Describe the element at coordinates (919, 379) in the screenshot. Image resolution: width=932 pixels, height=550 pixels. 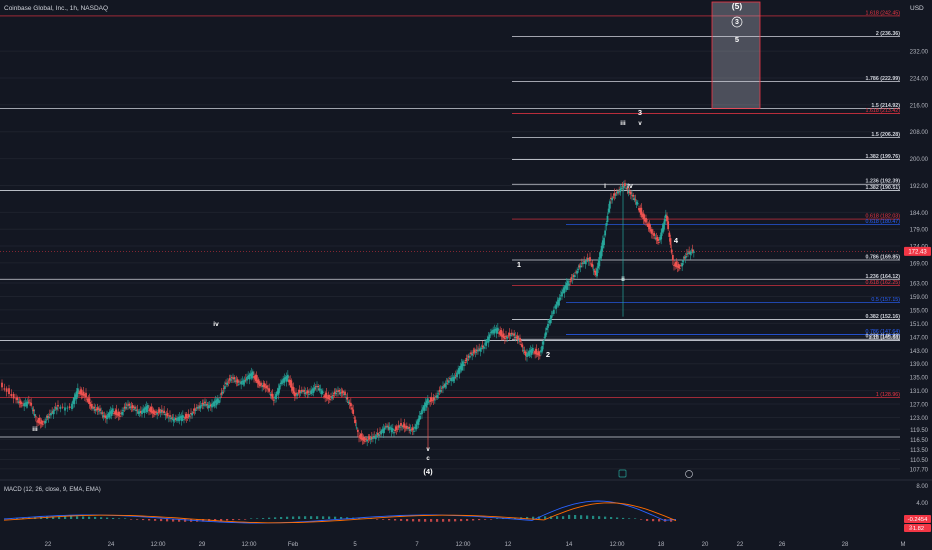
I see `y-tick-label: 135.00` at that location.